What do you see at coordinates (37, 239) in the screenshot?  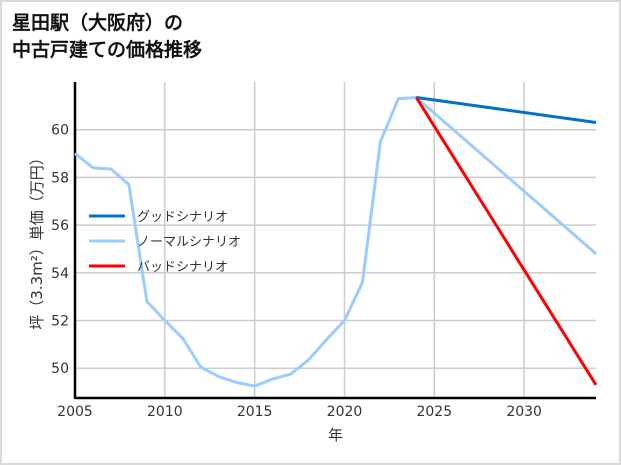 I see `y-axis-label: 坪（3.3m²）単価（万円）` at bounding box center [37, 239].